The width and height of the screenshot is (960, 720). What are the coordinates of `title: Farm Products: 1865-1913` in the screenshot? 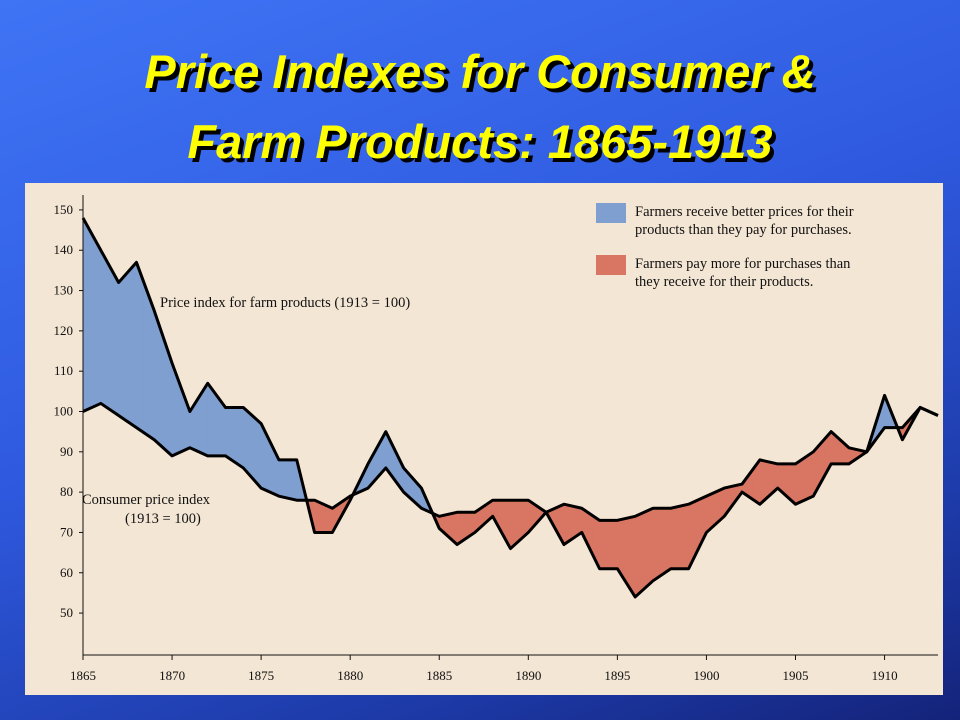 It's located at (479, 141).